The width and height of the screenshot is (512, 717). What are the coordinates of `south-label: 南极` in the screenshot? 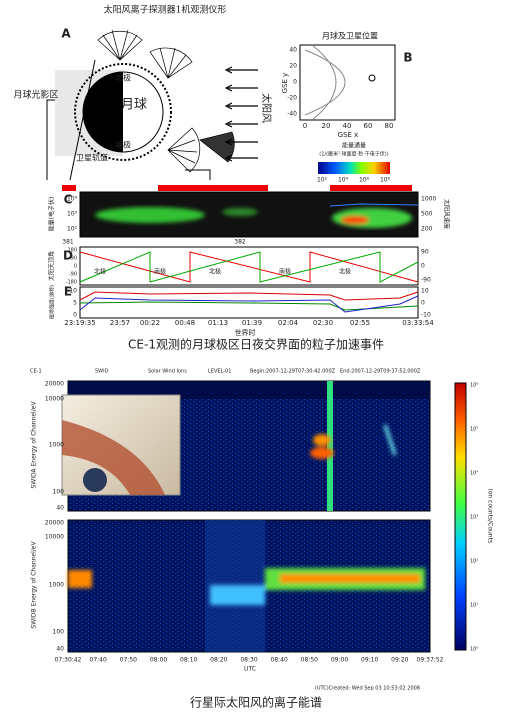 It's located at (123, 145).